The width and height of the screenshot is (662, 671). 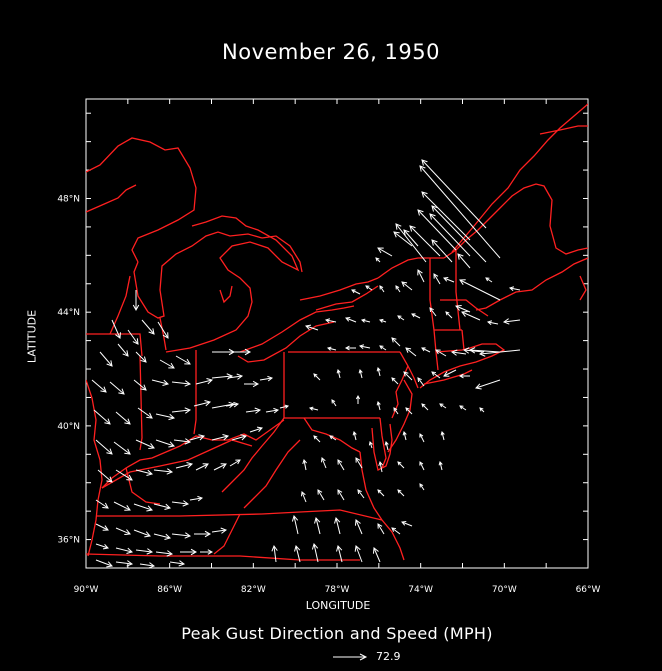 What do you see at coordinates (68, 427) in the screenshot?
I see `y-tick-label: 40°N` at bounding box center [68, 427].